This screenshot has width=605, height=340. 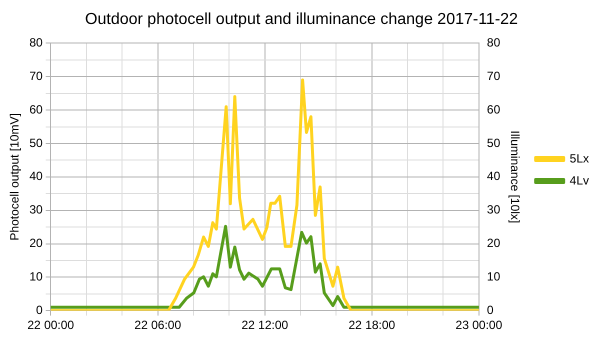 What do you see at coordinates (36, 75) in the screenshot?
I see `y-tick-label: 70` at bounding box center [36, 75].